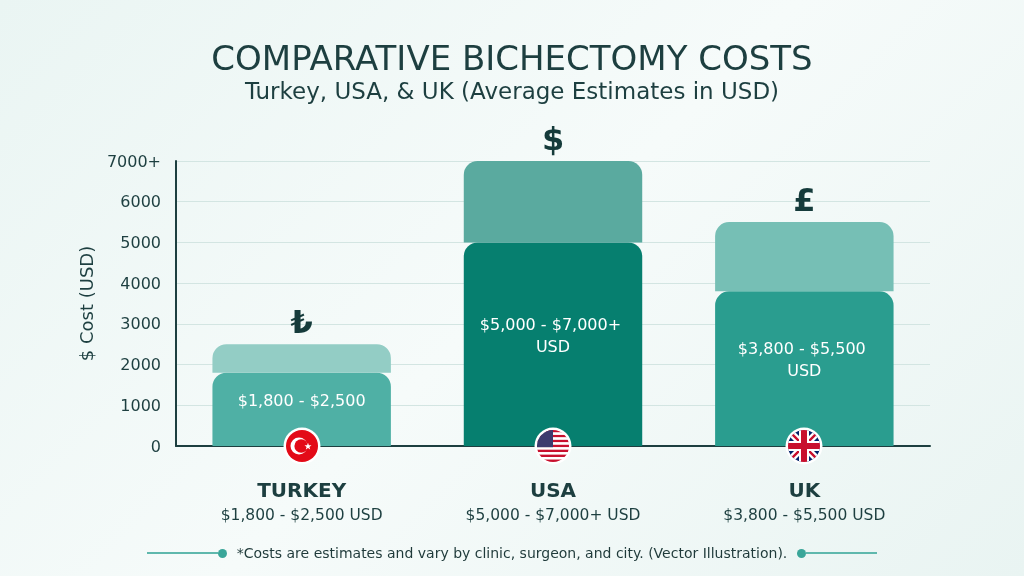 The width and height of the screenshot is (1024, 576). I want to click on y-axis-title: $ Cost (USD), so click(87, 303).